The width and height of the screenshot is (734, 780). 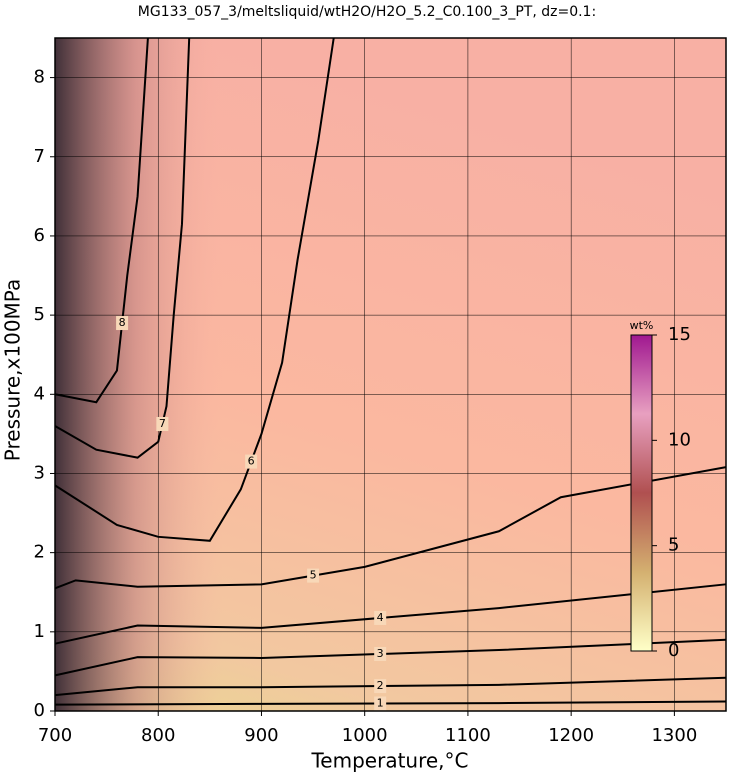 I want to click on x-tick-label: 800, so click(x=158, y=735).